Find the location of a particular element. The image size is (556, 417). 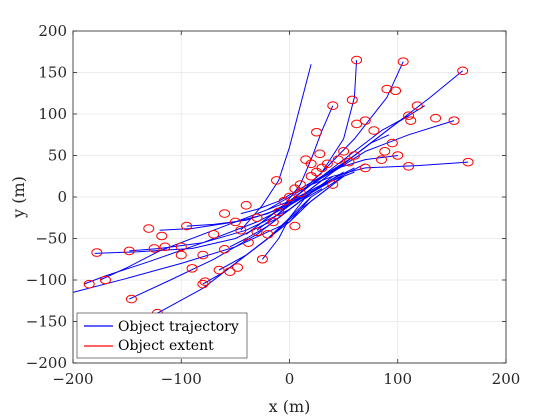

x-tick-label: −100 is located at coordinates (181, 379).